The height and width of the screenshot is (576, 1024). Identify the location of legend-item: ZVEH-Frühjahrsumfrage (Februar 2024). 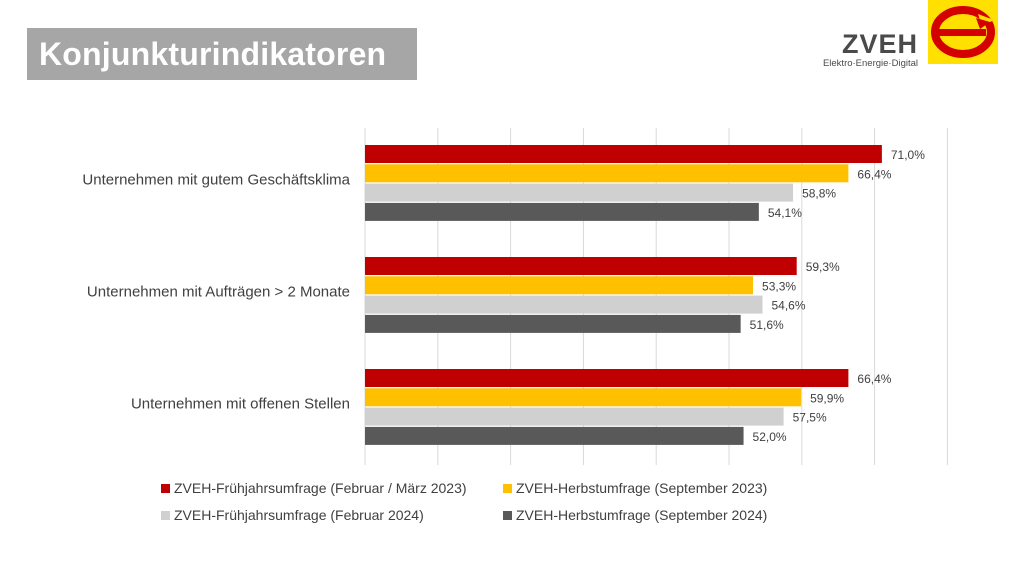
(292, 515).